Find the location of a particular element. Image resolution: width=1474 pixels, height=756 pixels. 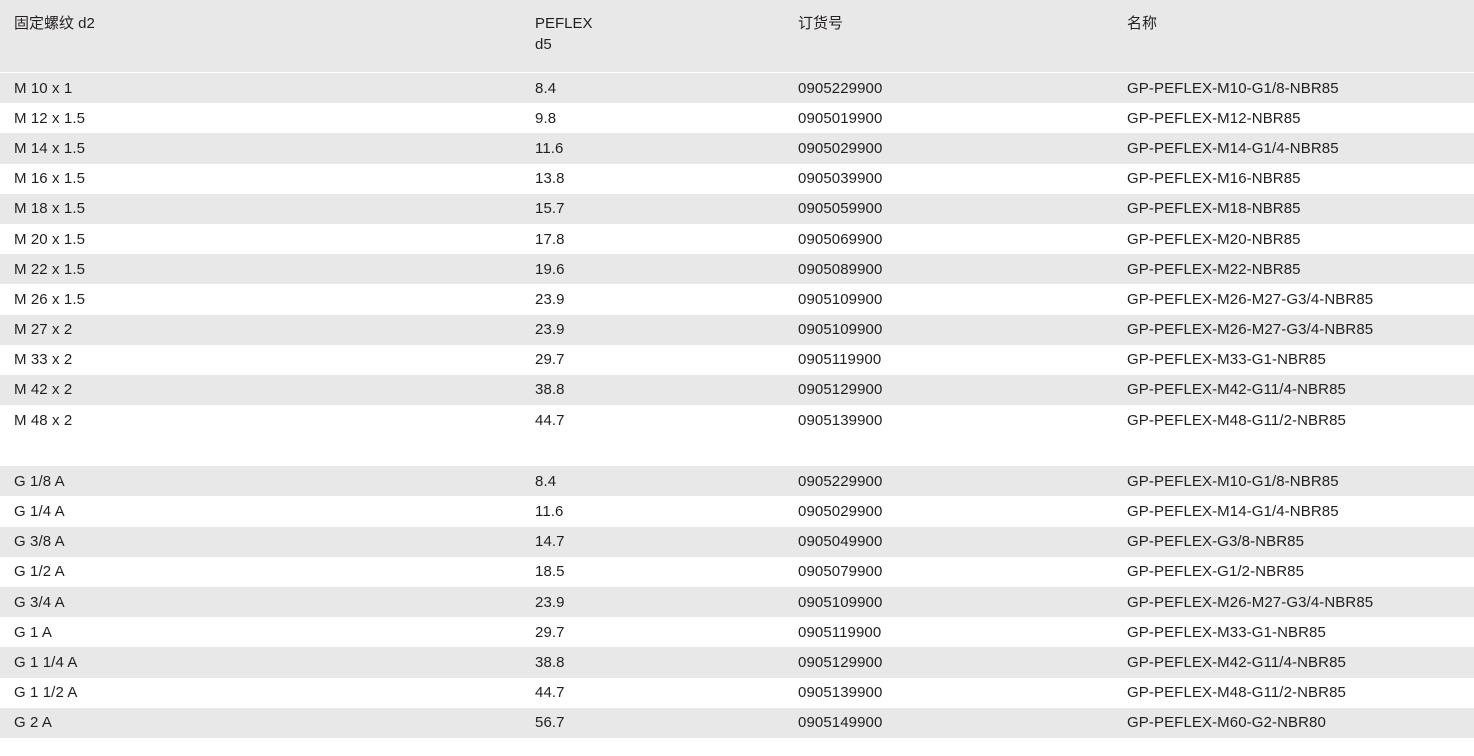

cell-thread: M 20 x 1.5 is located at coordinates (50, 239).